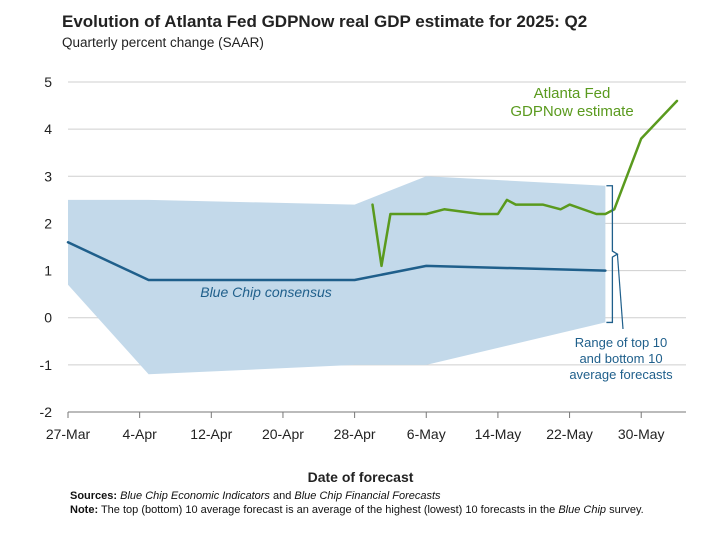 This screenshot has height=543, width=721. Describe the element at coordinates (163, 42) in the screenshot. I see `chart-subtitle: Quarterly percent change (SAAR)` at that location.